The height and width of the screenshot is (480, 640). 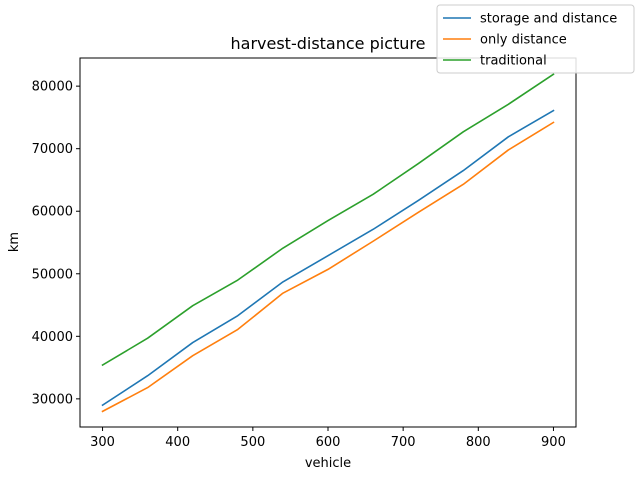 I want to click on legend-label: only distance, so click(x=523, y=40).